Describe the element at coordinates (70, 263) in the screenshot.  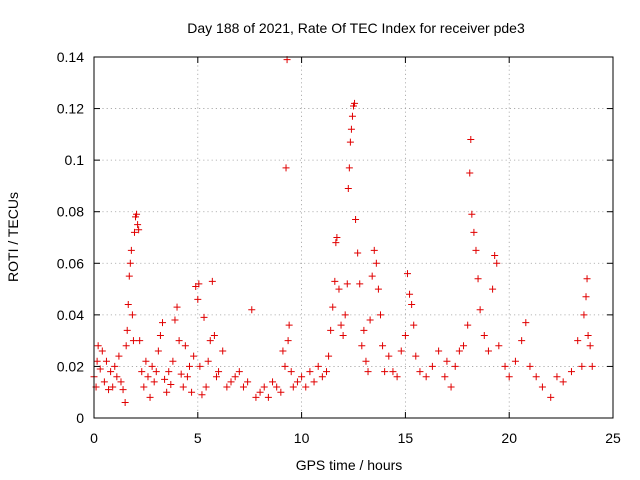
I see `y-tick-label: 0.06` at that location.